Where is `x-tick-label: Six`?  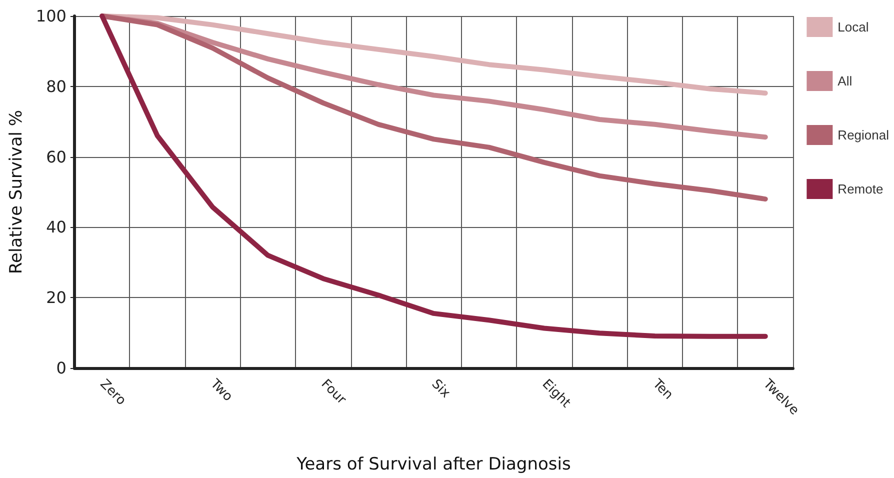
x-tick-label: Six is located at coordinates (441, 389).